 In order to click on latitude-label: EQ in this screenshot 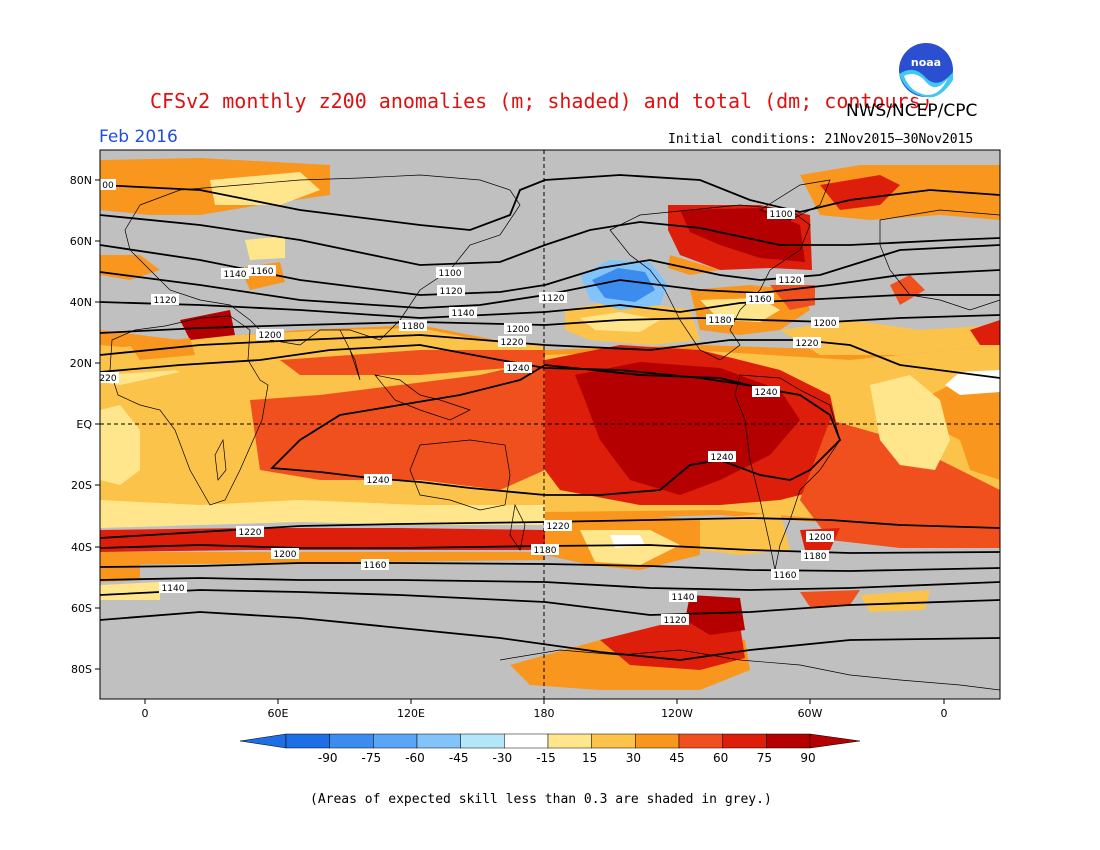, I will do `click(84, 424)`.